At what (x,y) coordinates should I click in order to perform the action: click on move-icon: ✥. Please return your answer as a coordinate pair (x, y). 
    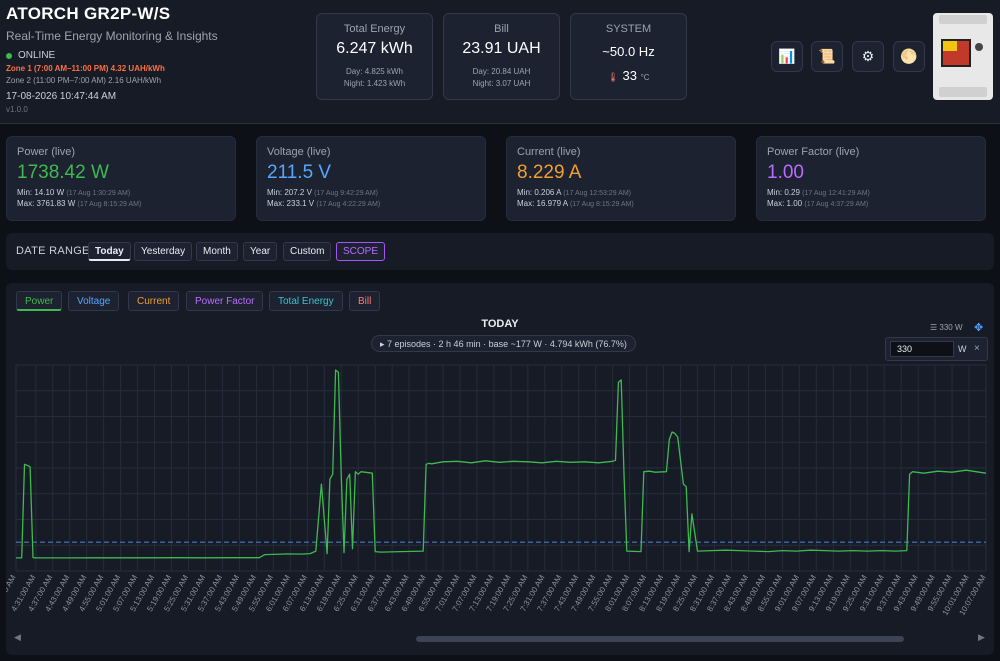
    Looking at the image, I should click on (979, 328).